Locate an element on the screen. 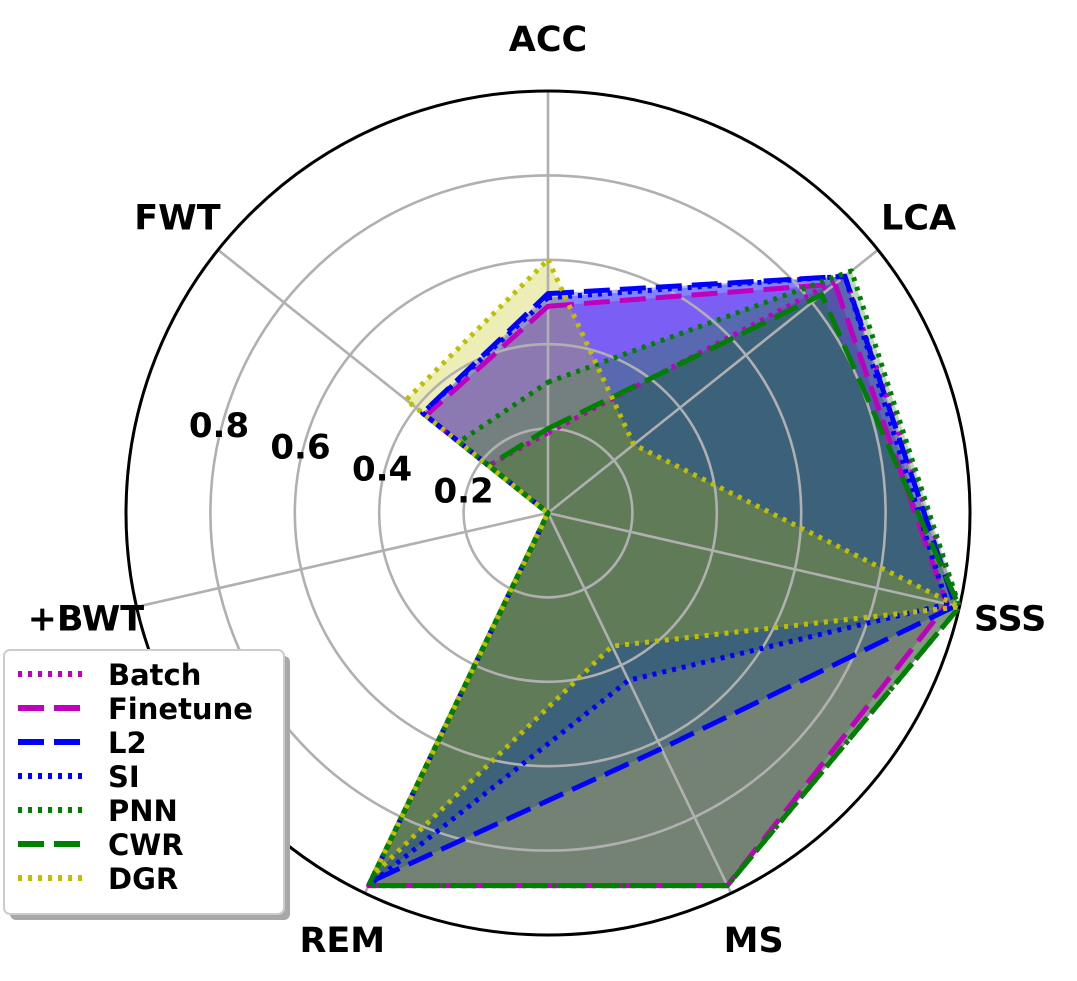 The image size is (1077, 981). legend-label-pnn: PNN is located at coordinates (143, 811).